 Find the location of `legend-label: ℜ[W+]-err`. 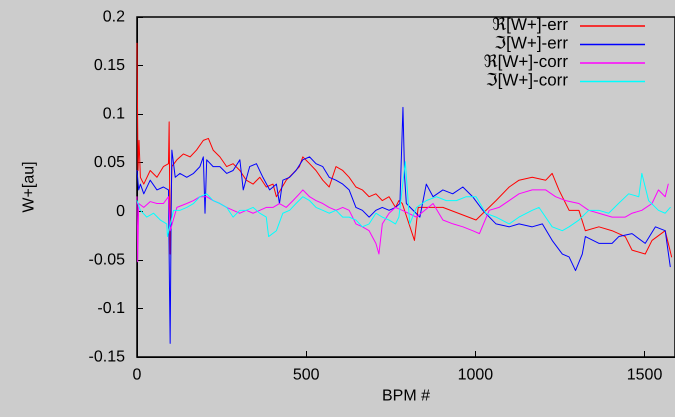

legend-label: ℜ[W+]-err is located at coordinates (530, 24).